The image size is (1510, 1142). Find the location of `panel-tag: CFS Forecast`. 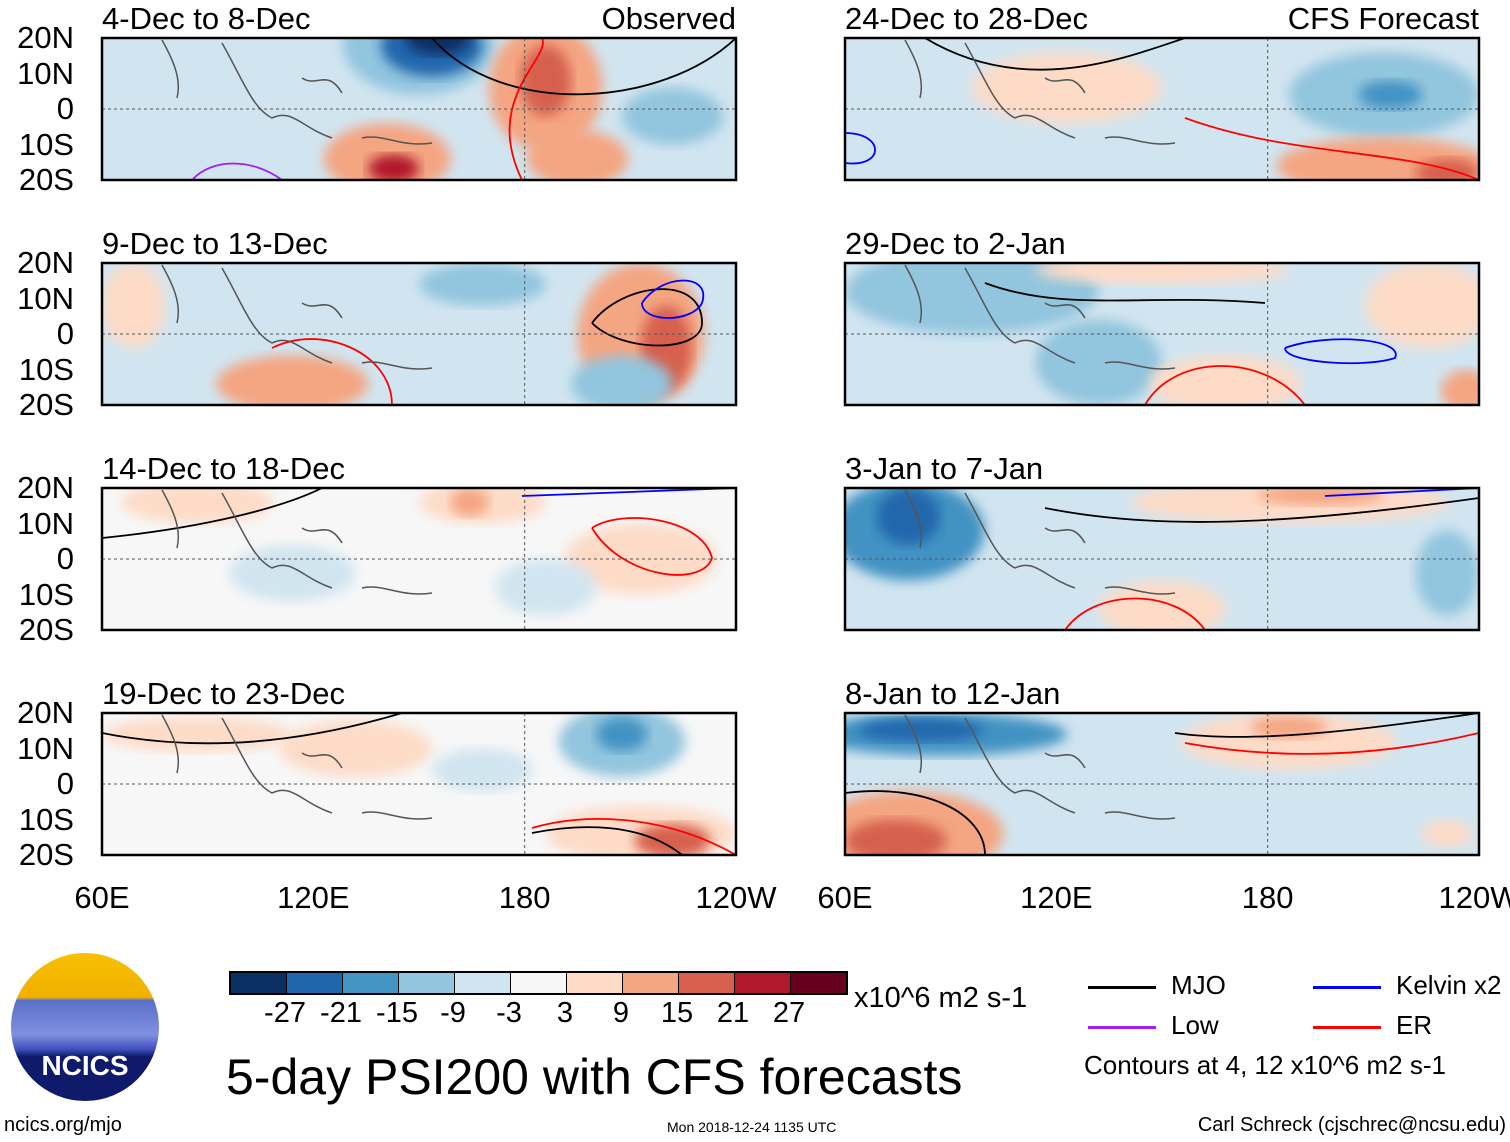

panel-tag: CFS Forecast is located at coordinates (1383, 18).